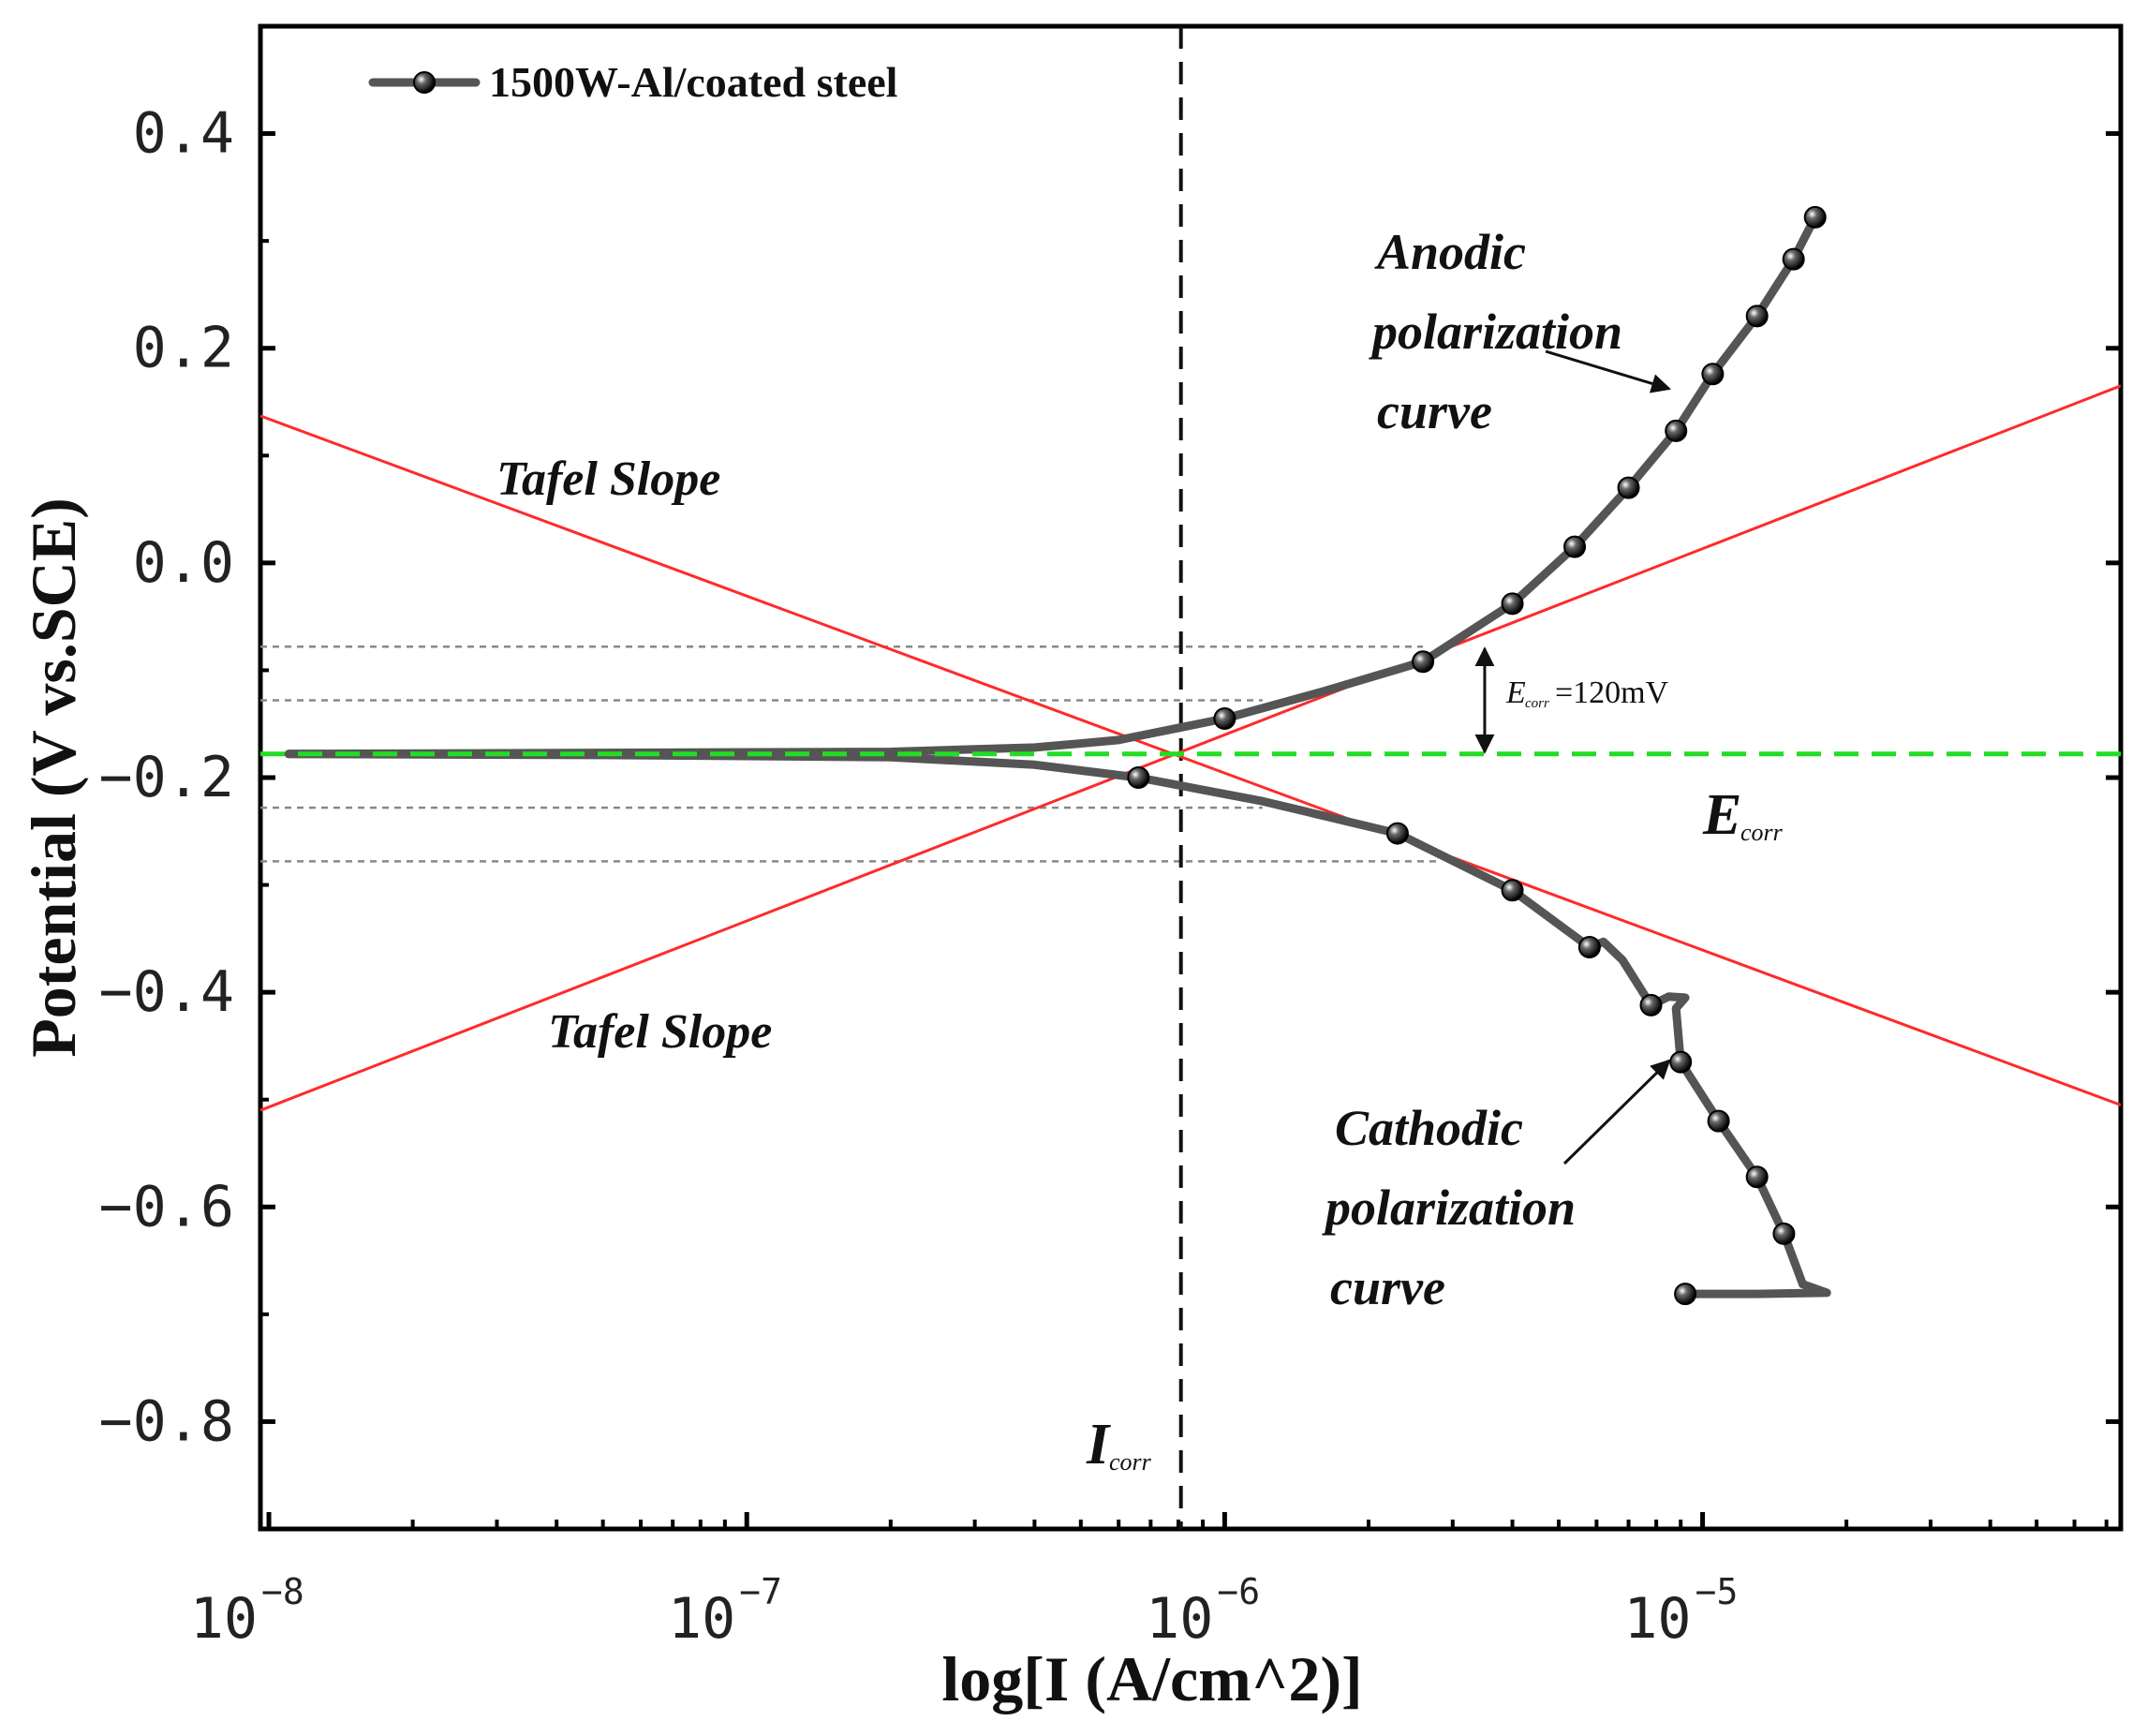 The height and width of the screenshot is (1736, 2147). What do you see at coordinates (608, 480) in the screenshot?
I see `tafel-slope-upper-label: Tafel Slope` at bounding box center [608, 480].